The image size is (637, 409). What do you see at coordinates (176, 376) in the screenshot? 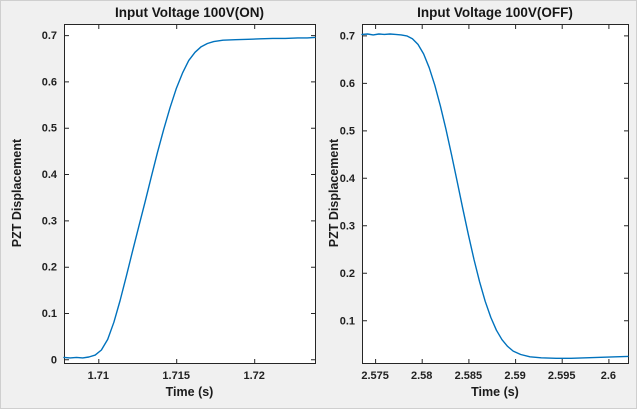
I see `x-tick-label: 1.715` at bounding box center [176, 376].